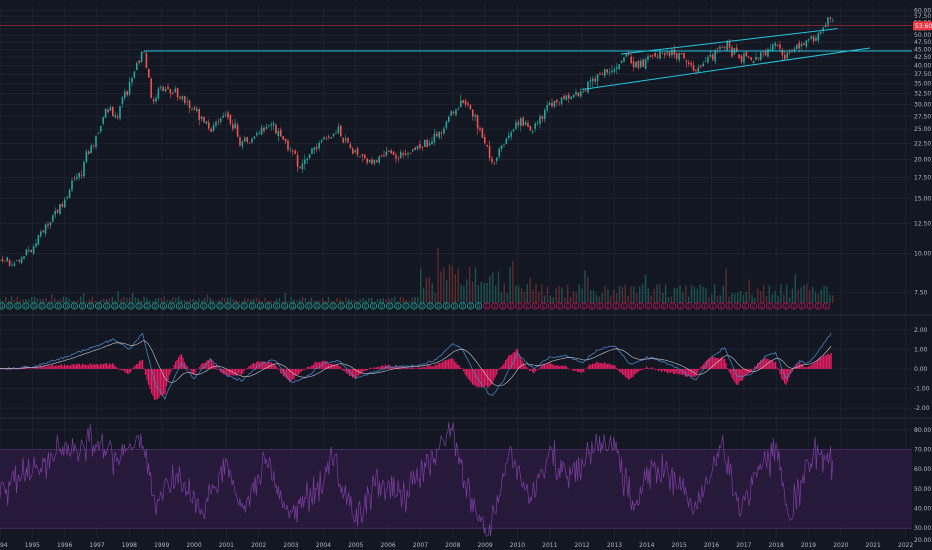 This screenshot has width=932, height=550. I want to click on macd-panel, so click(416, 366).